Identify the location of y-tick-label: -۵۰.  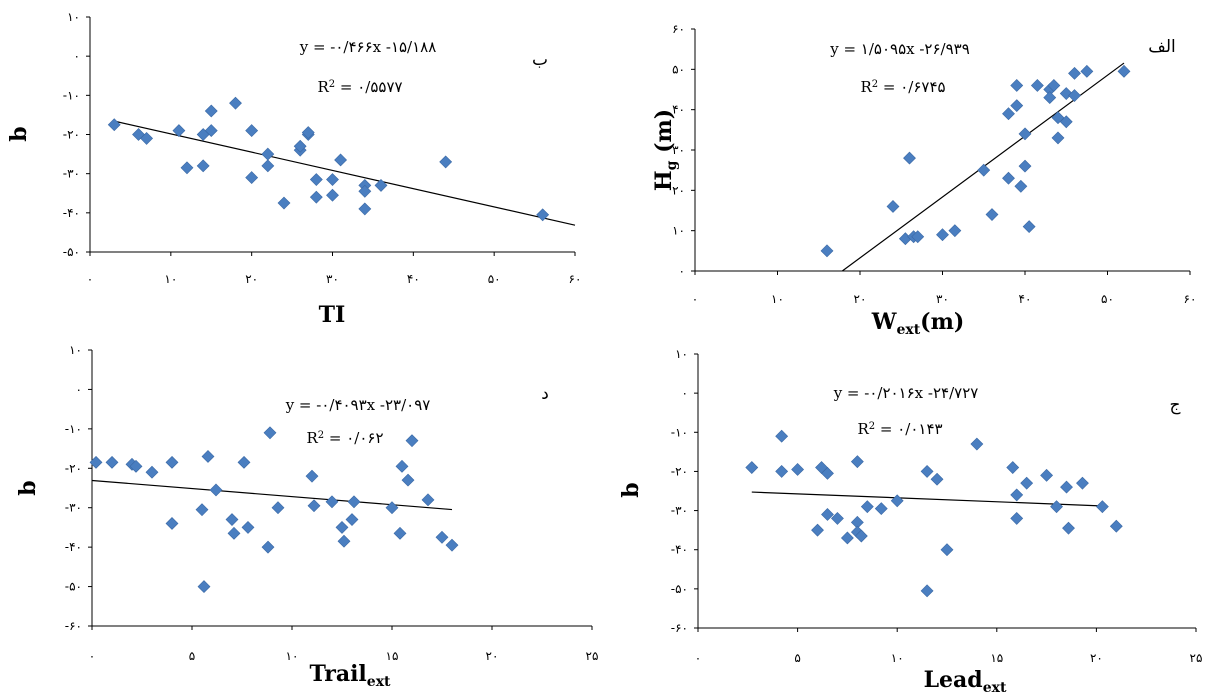
(71, 252).